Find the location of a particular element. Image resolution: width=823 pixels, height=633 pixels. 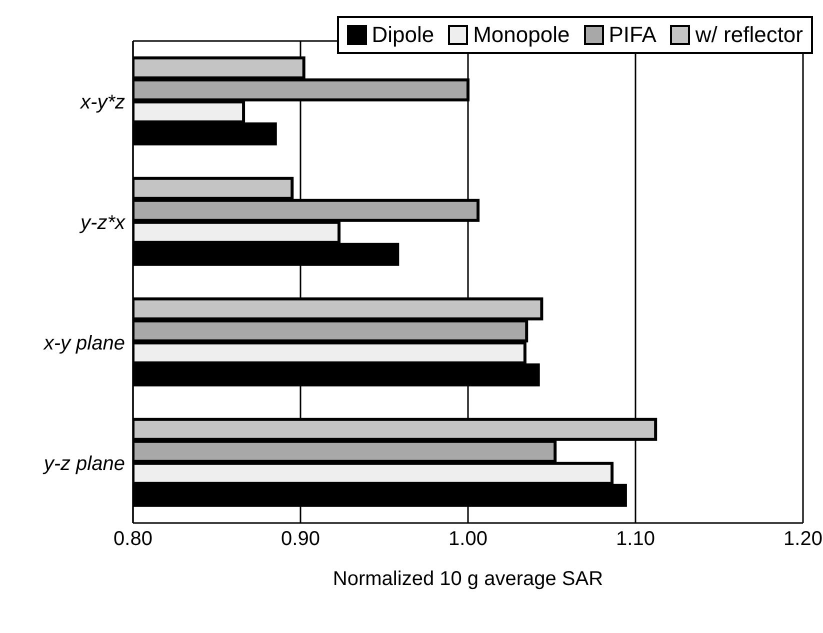

legend-label: w/ reflector is located at coordinates (749, 35).